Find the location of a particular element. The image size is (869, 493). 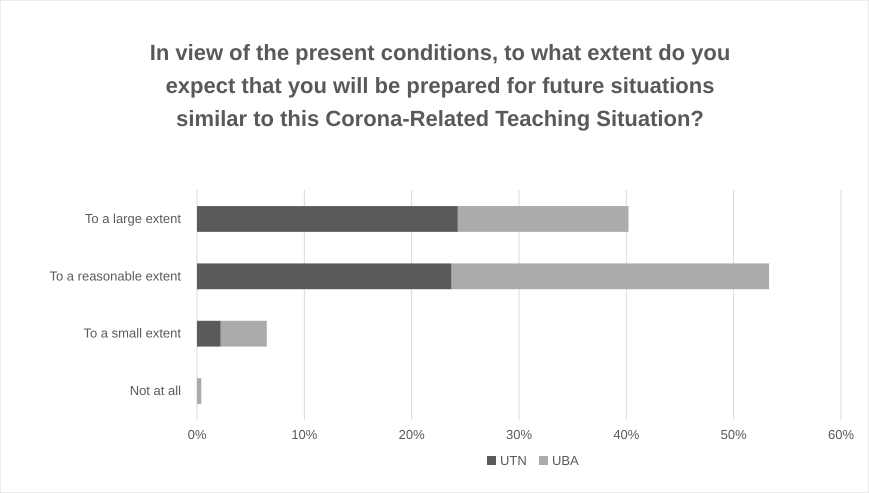

y-tick-label: To a reasonable extent is located at coordinates (115, 276).